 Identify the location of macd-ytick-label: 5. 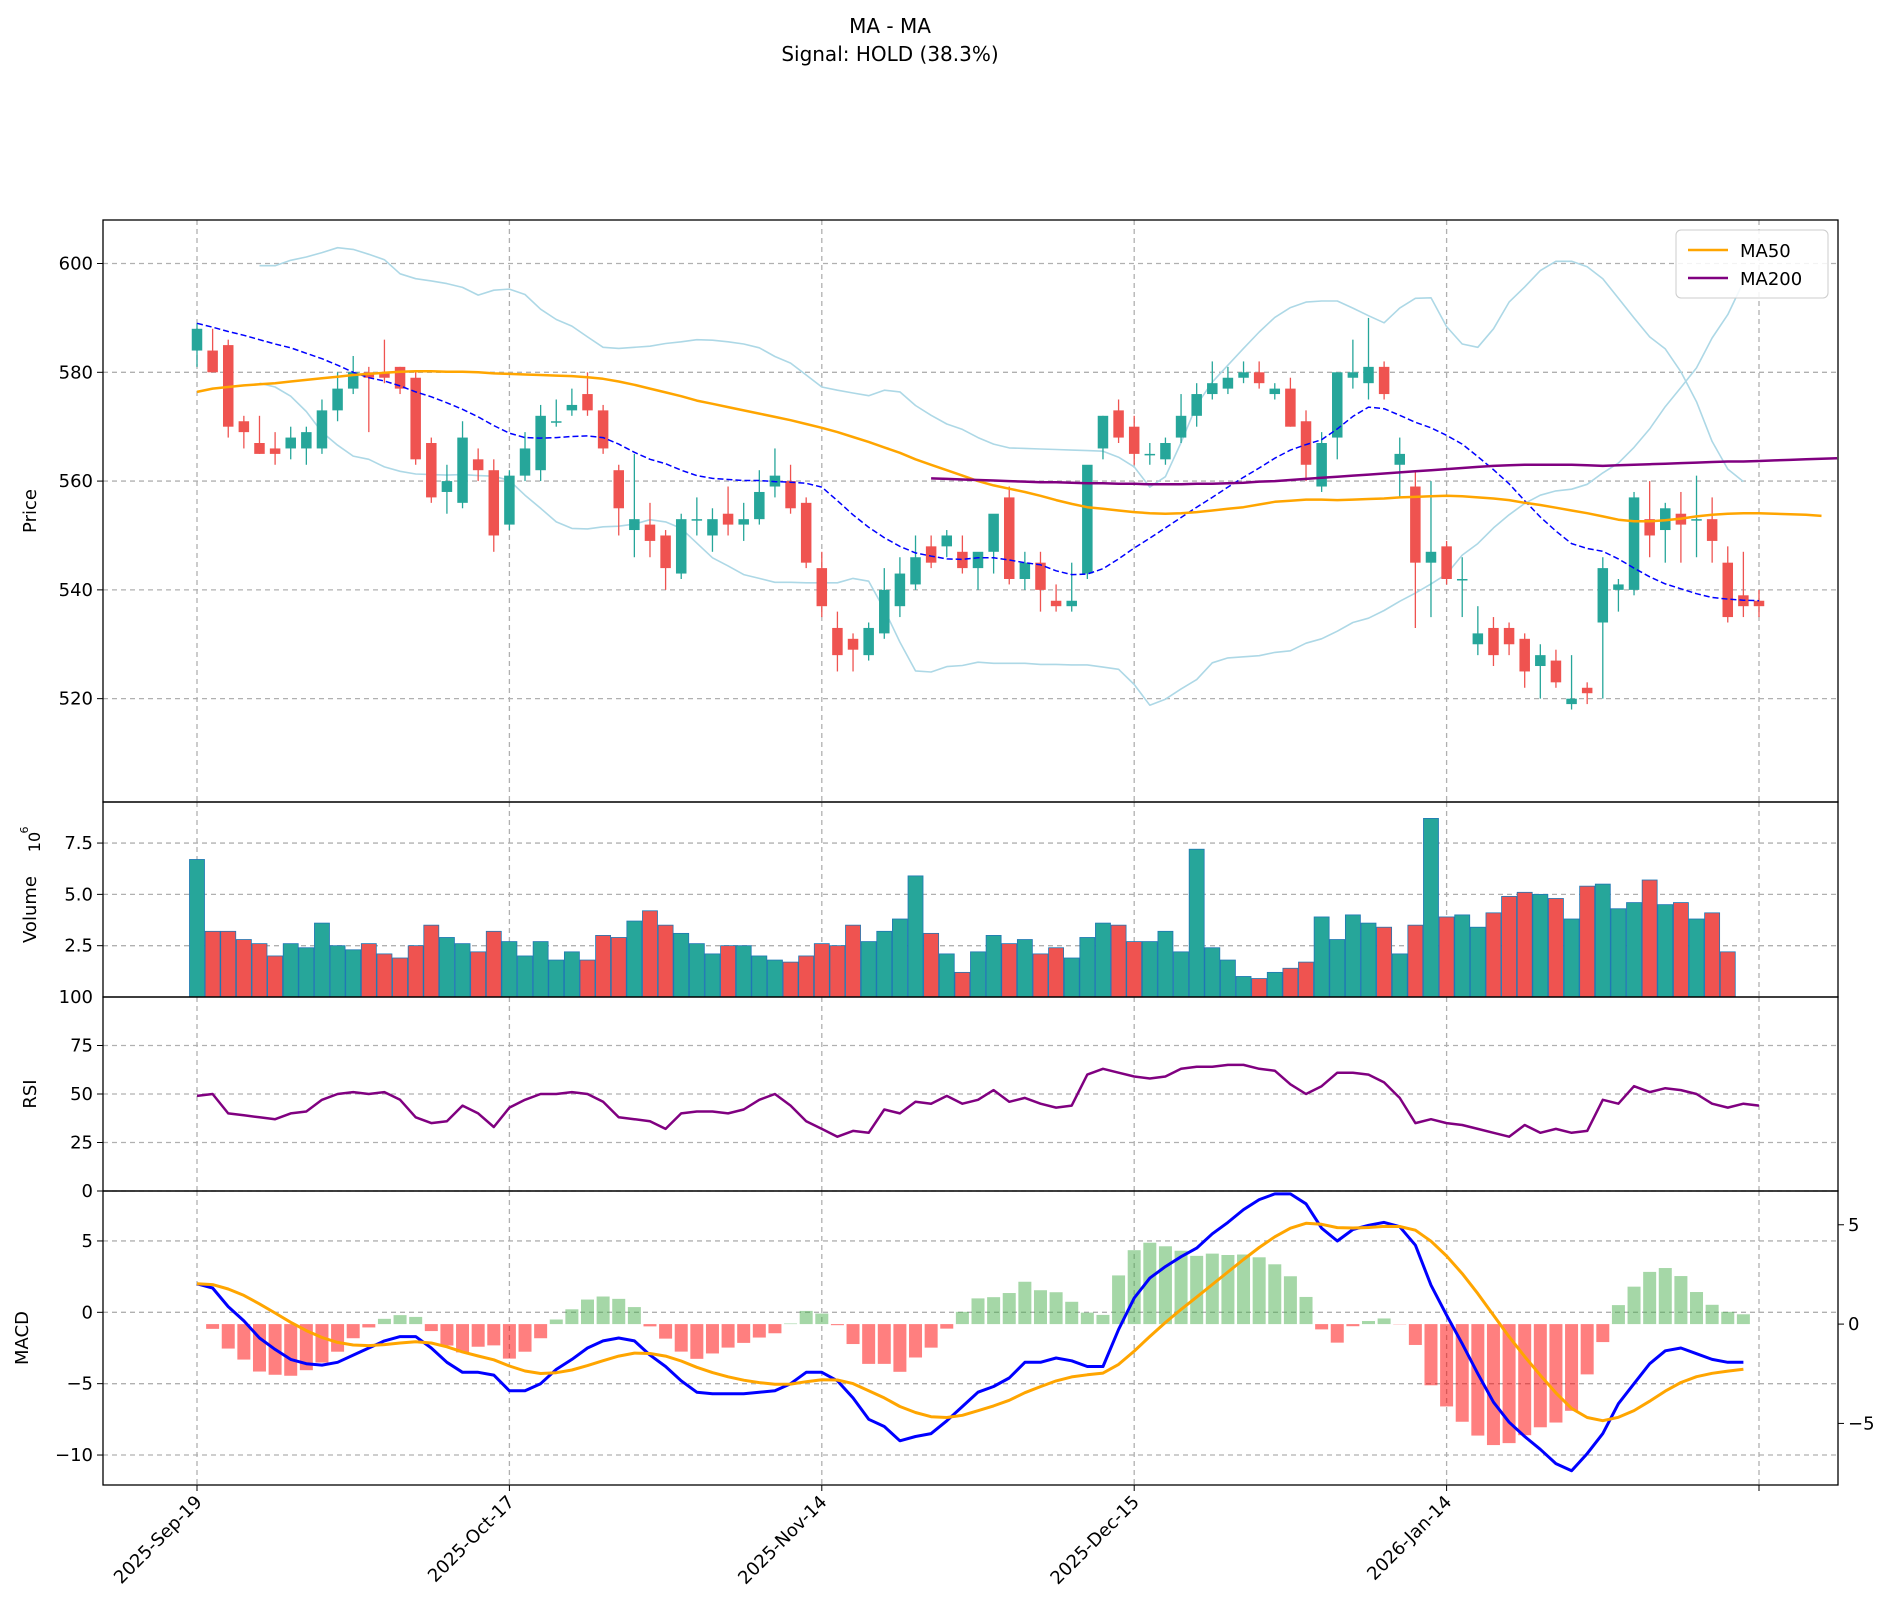
(87, 1241).